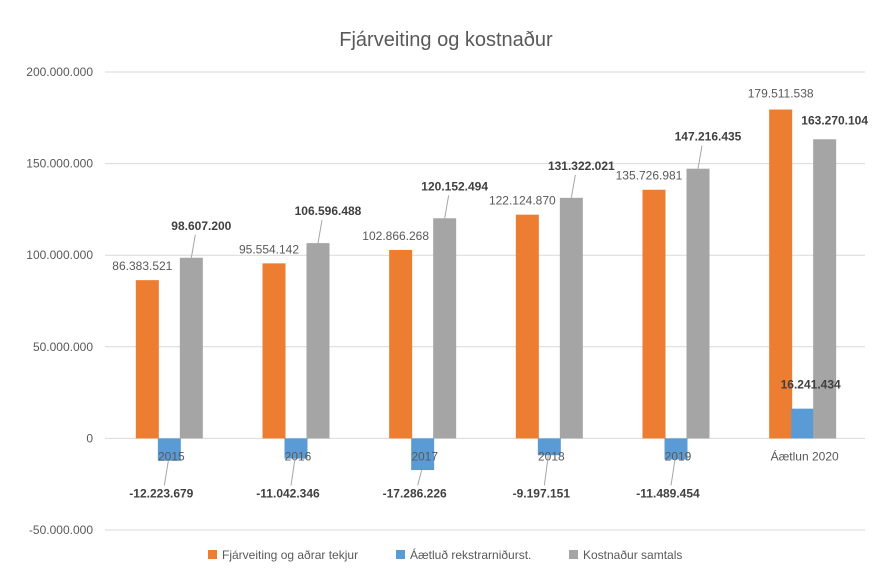 This screenshot has width=874, height=575. Describe the element at coordinates (328, 211) in the screenshot. I see `data-label: 106.596.488` at that location.